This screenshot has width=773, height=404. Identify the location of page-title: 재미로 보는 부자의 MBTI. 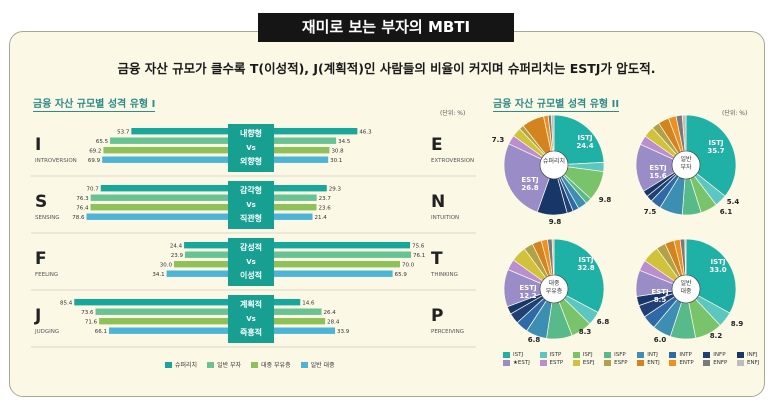
(386, 27).